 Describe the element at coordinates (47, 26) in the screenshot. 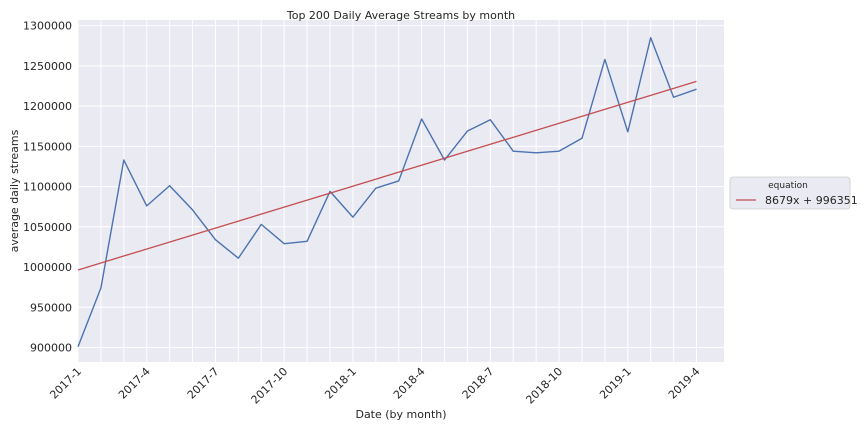

I see `y-tick-label: 1300000` at that location.